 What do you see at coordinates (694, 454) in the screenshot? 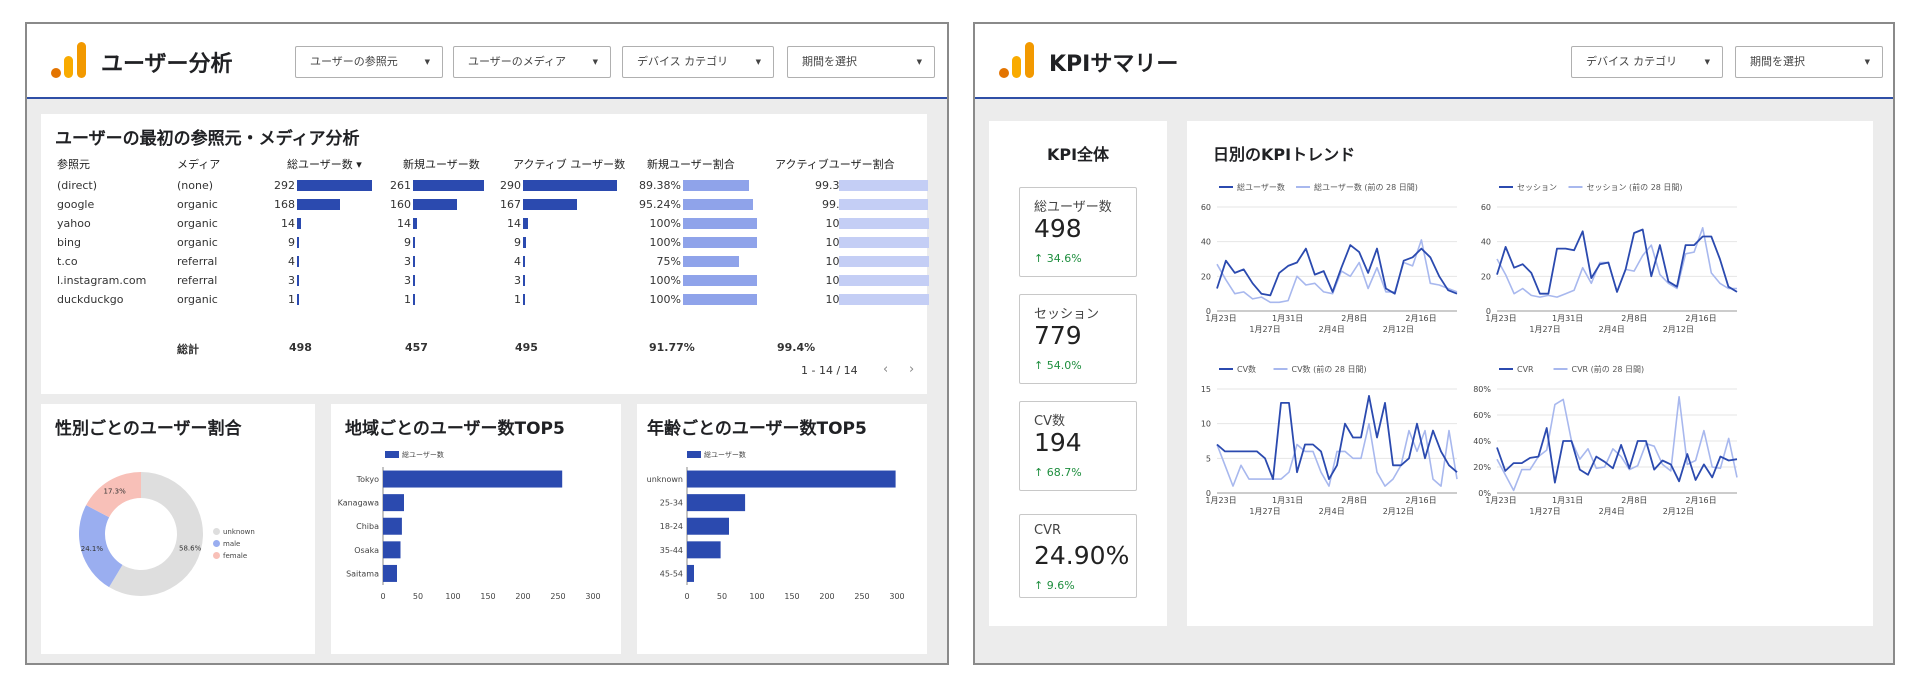
I see `legend-swatch` at bounding box center [694, 454].